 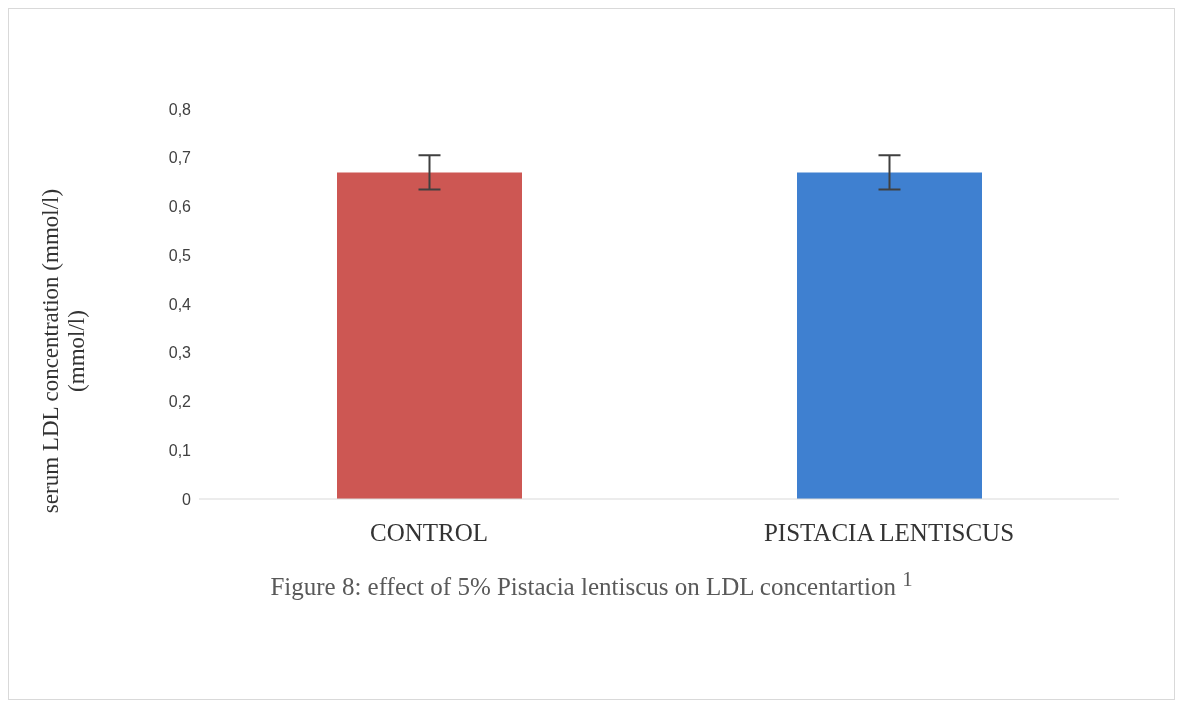 What do you see at coordinates (591, 584) in the screenshot?
I see `caption: Figure 8: effect of 5% Pistacia lentiscus on LDL concentartion $^{1}$` at bounding box center [591, 584].